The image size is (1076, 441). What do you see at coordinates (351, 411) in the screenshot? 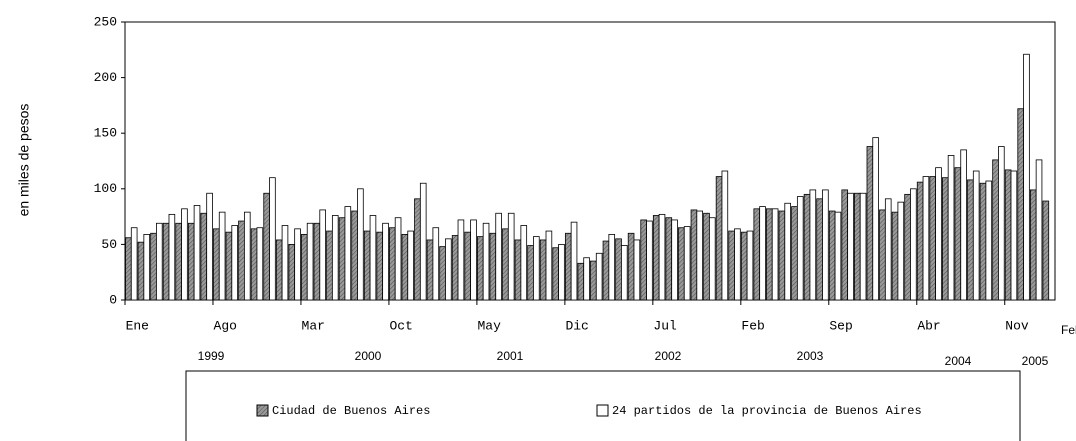
I see `legend-label: Ciudad de Buenos Aires` at bounding box center [351, 411].